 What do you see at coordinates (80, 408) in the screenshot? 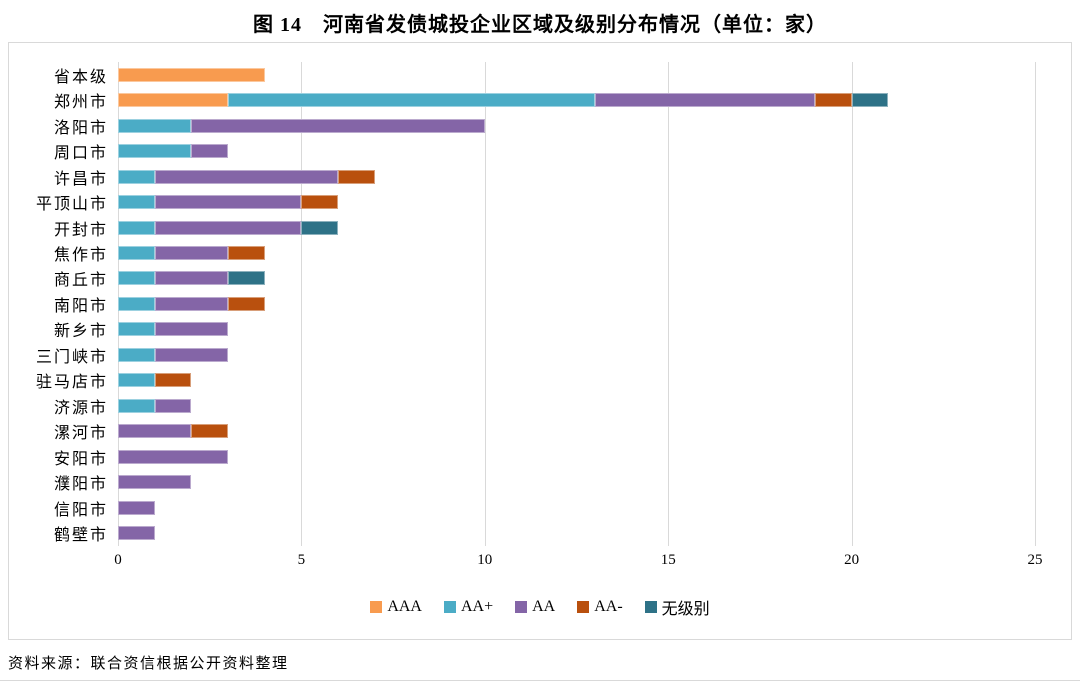
I see `y-axis-label: 济源市` at bounding box center [80, 408].